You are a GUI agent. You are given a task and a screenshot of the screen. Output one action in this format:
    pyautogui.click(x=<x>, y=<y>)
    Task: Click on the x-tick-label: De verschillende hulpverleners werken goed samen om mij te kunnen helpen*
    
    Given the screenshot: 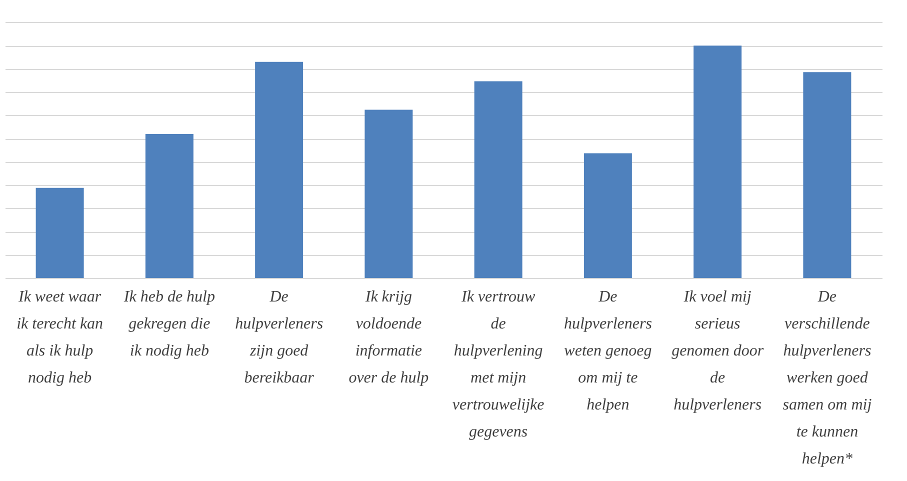 What is the action you would take?
    pyautogui.click(x=827, y=378)
    